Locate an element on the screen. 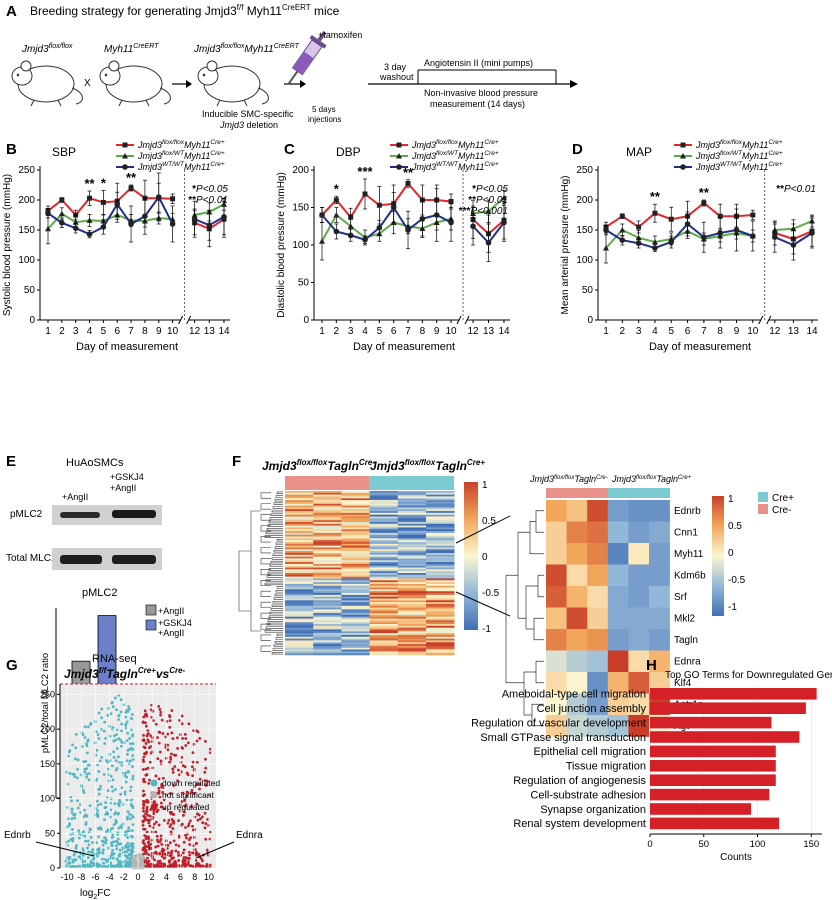  zoom-header-cre-minus: Jmjd3flox/floxTaglnCre- is located at coordinates (568, 479).